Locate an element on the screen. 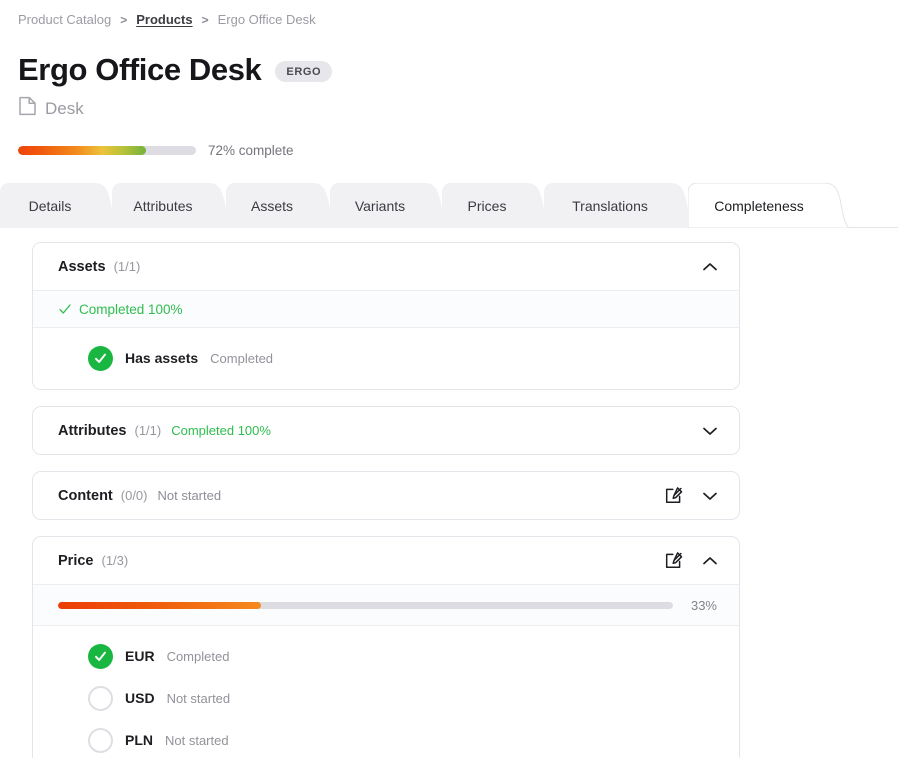  sku-badge: ERGO is located at coordinates (304, 71).